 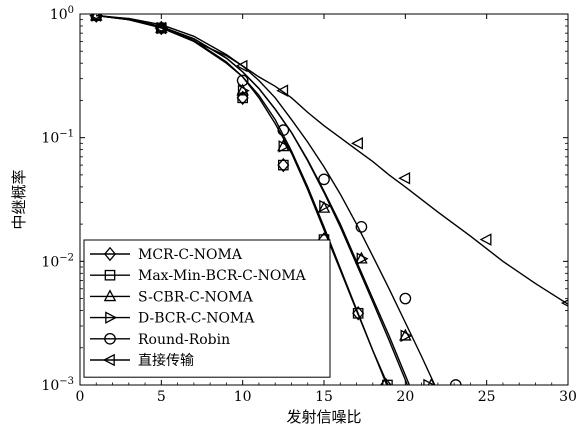 I want to click on y-tick-label: 10⁰, so click(x=62, y=14).